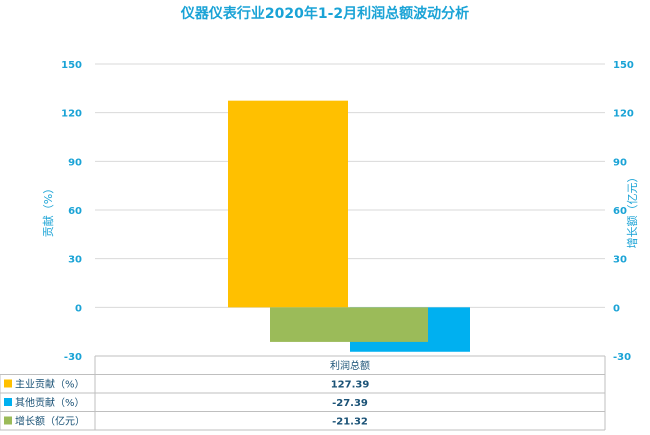 The height and width of the screenshot is (435, 650). I want to click on right-tick-label: 120, so click(623, 114).